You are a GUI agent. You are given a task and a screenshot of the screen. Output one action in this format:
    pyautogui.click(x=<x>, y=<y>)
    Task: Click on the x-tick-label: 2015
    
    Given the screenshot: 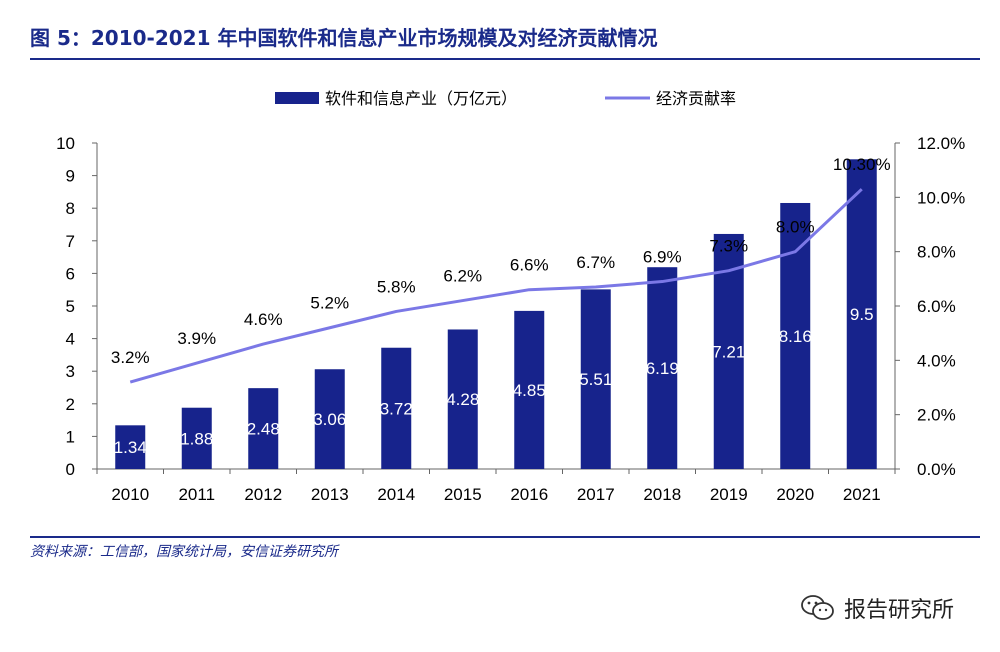 What is the action you would take?
    pyautogui.click(x=463, y=494)
    